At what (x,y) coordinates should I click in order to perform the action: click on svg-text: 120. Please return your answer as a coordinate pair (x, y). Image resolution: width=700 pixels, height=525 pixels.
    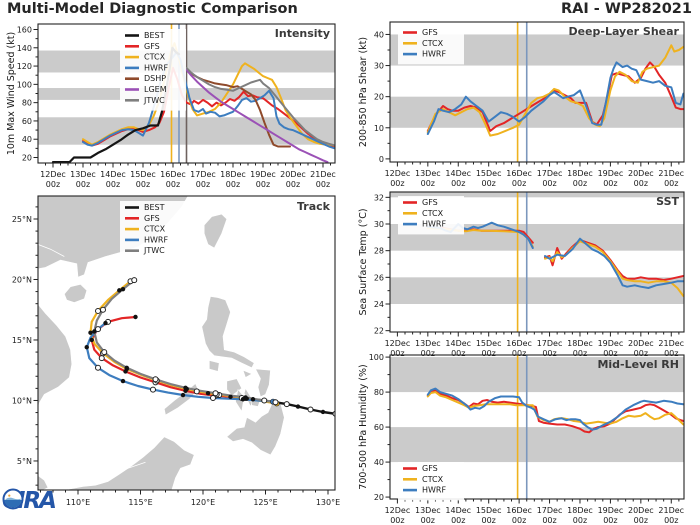
    Looking at the image, I should click on (24, 66).